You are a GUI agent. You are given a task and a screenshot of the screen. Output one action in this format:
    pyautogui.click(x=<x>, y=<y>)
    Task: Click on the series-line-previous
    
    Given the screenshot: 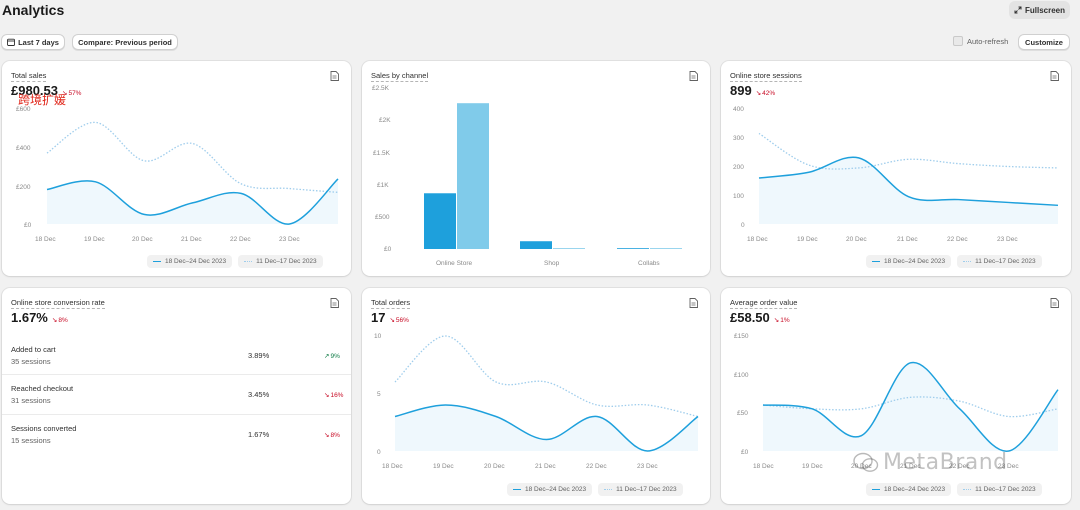 What is the action you would take?
    pyautogui.click(x=908, y=151)
    